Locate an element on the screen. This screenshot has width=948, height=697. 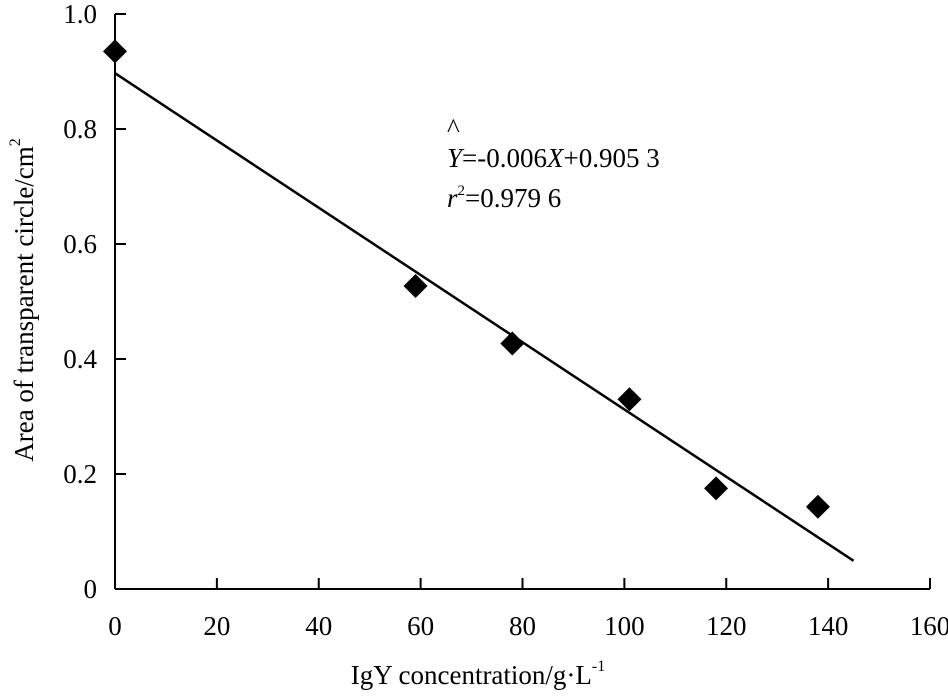
r-squared: r2=0.979 6 is located at coordinates (504, 198).